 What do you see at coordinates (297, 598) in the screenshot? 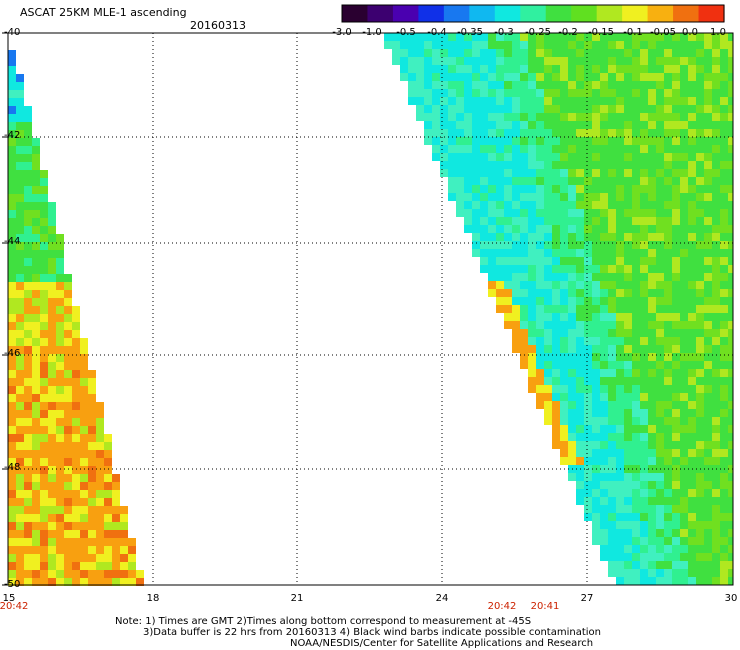
I see `longitude-label: 21` at bounding box center [297, 598].